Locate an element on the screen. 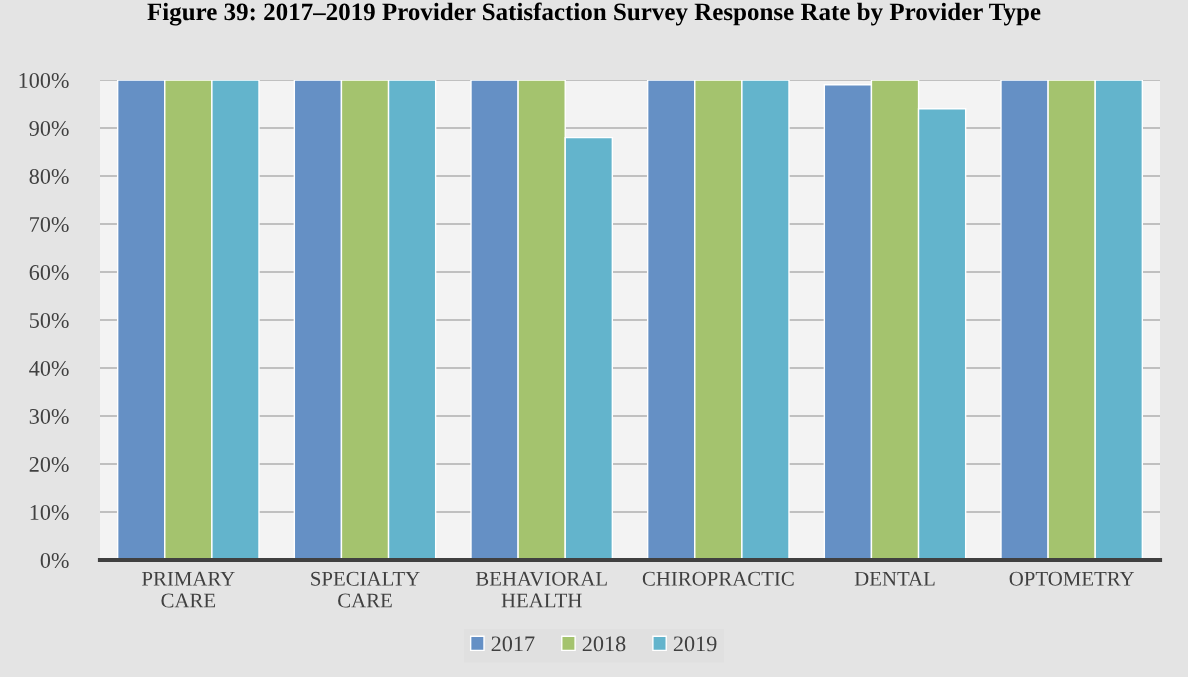 The width and height of the screenshot is (1188, 677). y-tick-label: 80% is located at coordinates (49, 176).